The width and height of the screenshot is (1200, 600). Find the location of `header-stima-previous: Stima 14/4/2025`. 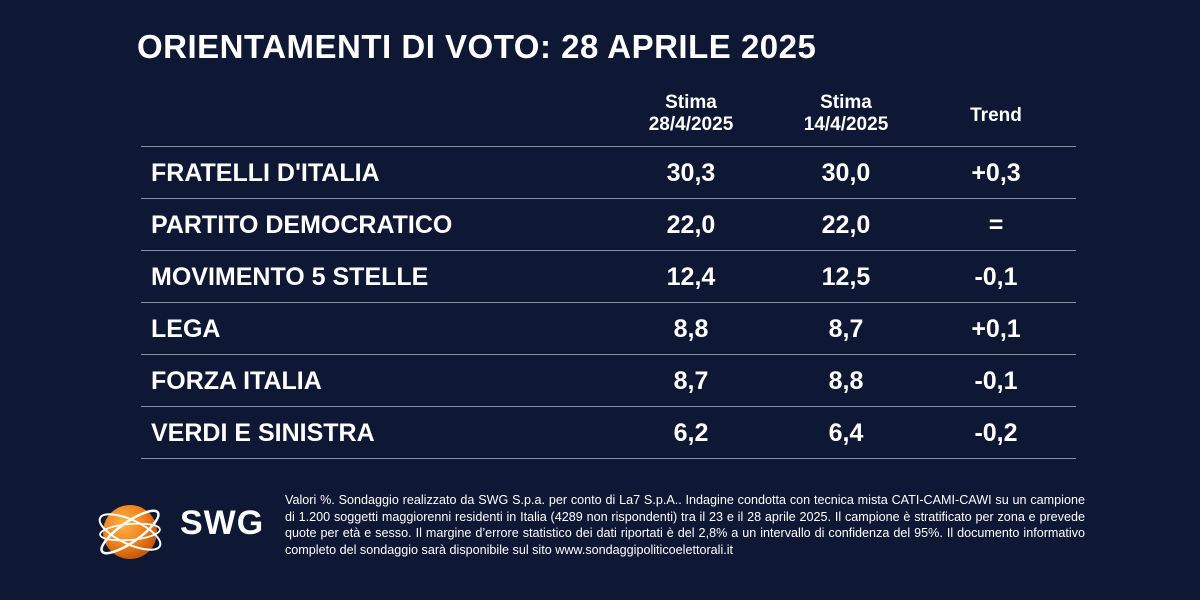

header-stima-previous: Stima 14/4/2025 is located at coordinates (846, 114).